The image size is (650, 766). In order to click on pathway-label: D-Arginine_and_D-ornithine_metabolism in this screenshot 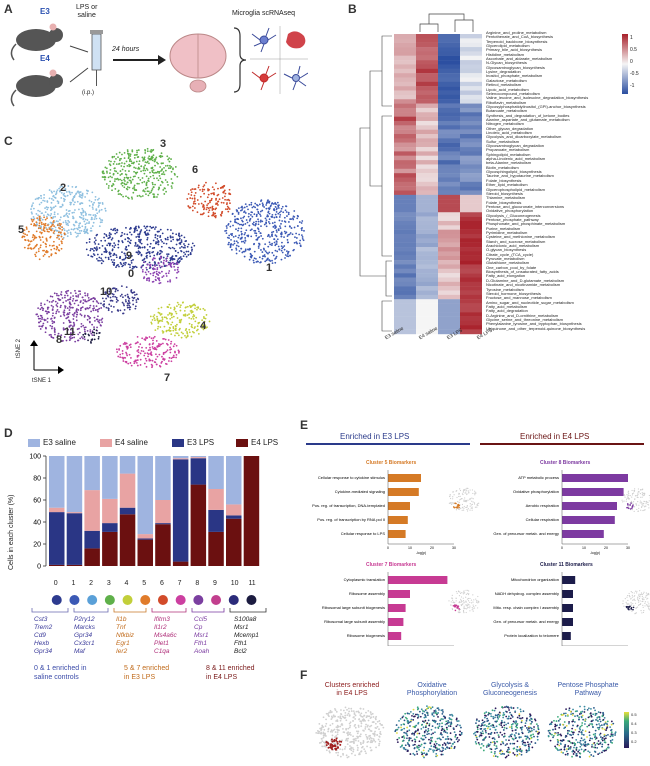, I will do `click(522, 315)`.